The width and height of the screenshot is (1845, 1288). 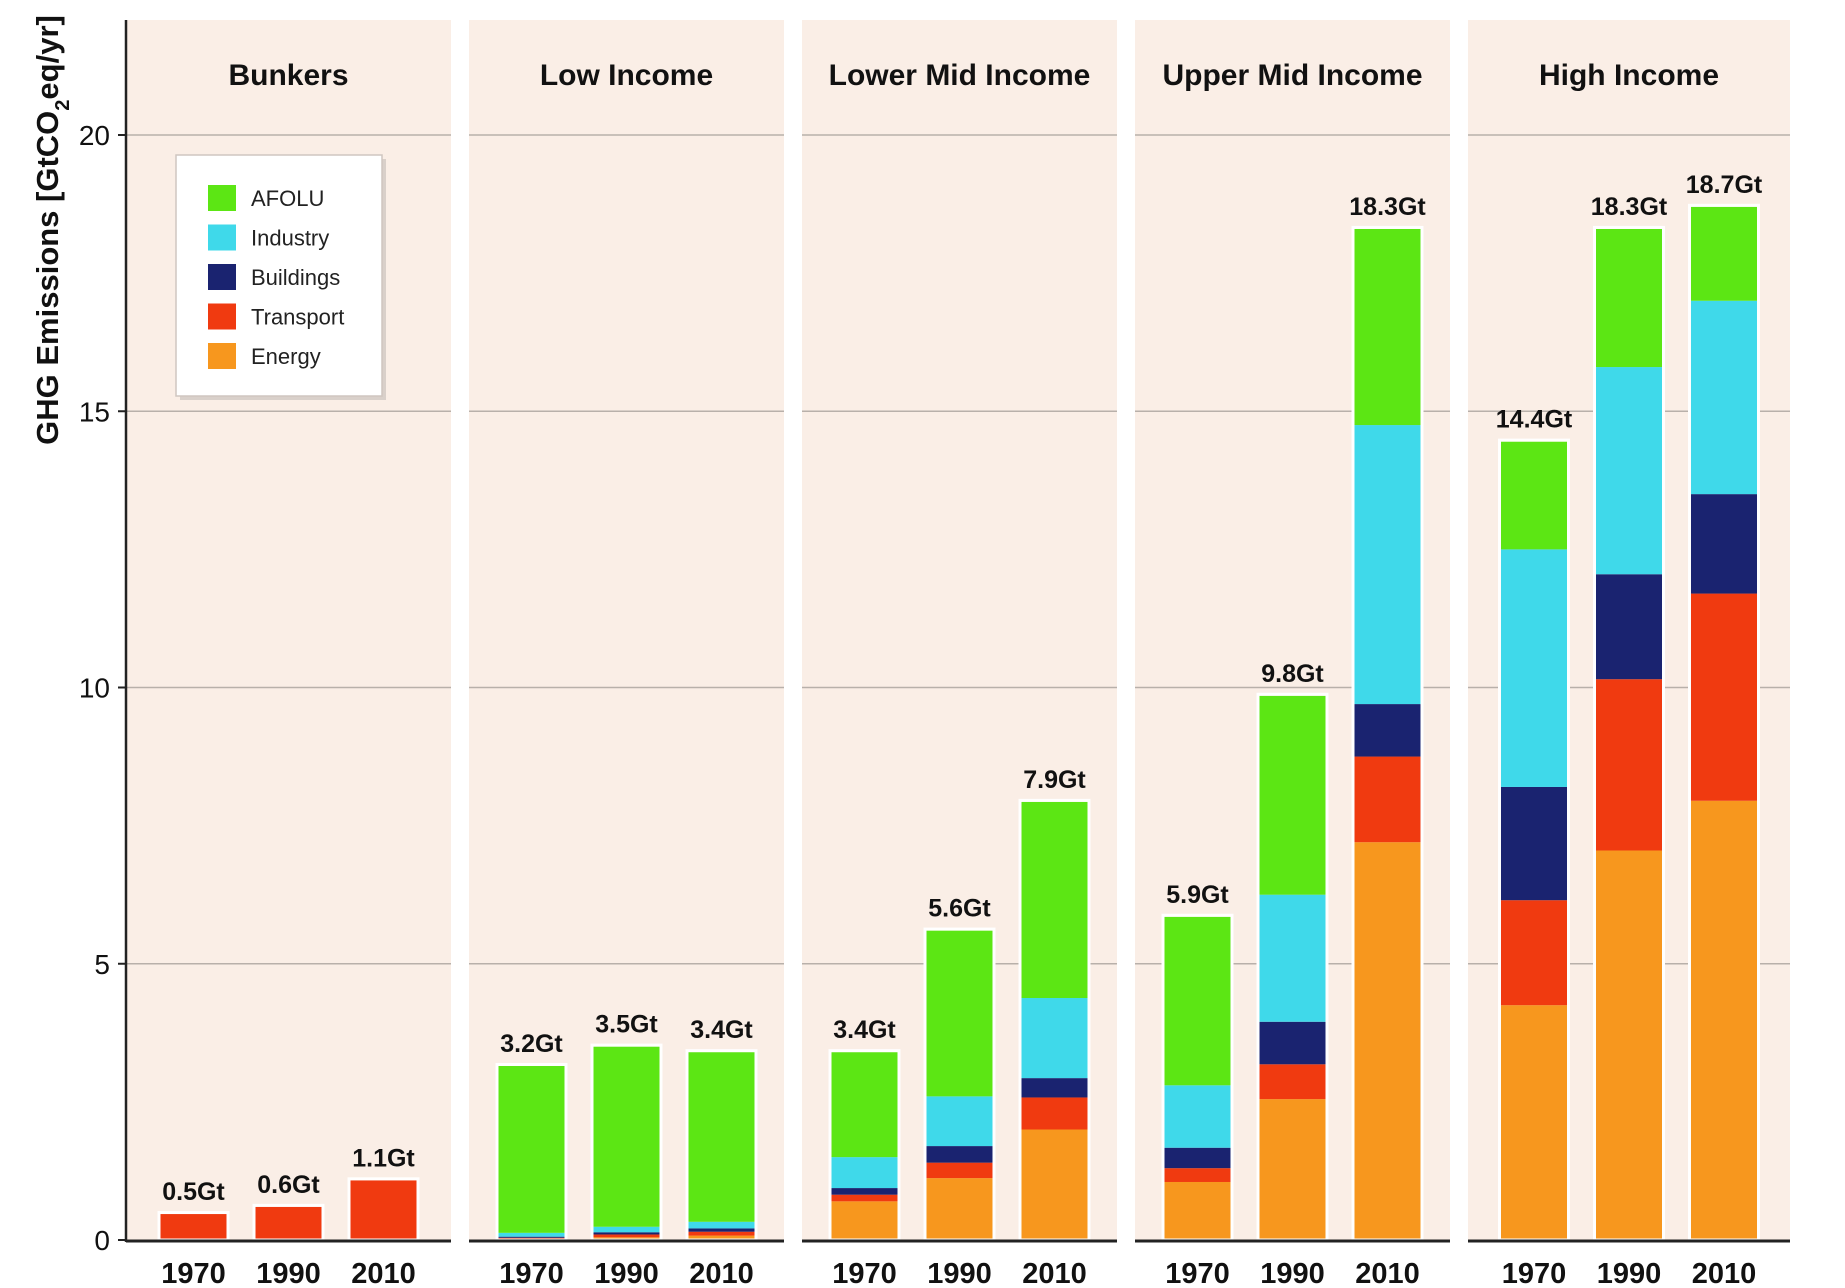 What do you see at coordinates (1387, 565) in the screenshot?
I see `bar-segment-upper-mid-income-2010-industry` at bounding box center [1387, 565].